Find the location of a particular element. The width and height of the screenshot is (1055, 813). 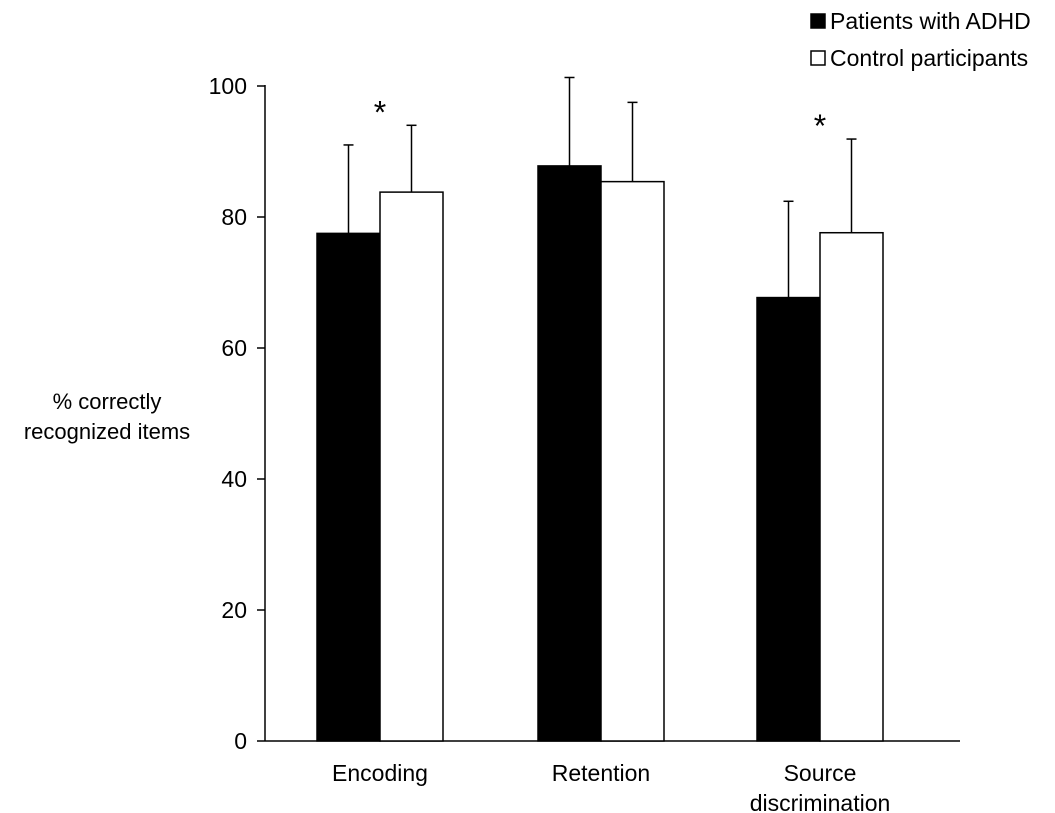

y-tick-label: 100 is located at coordinates (228, 86).